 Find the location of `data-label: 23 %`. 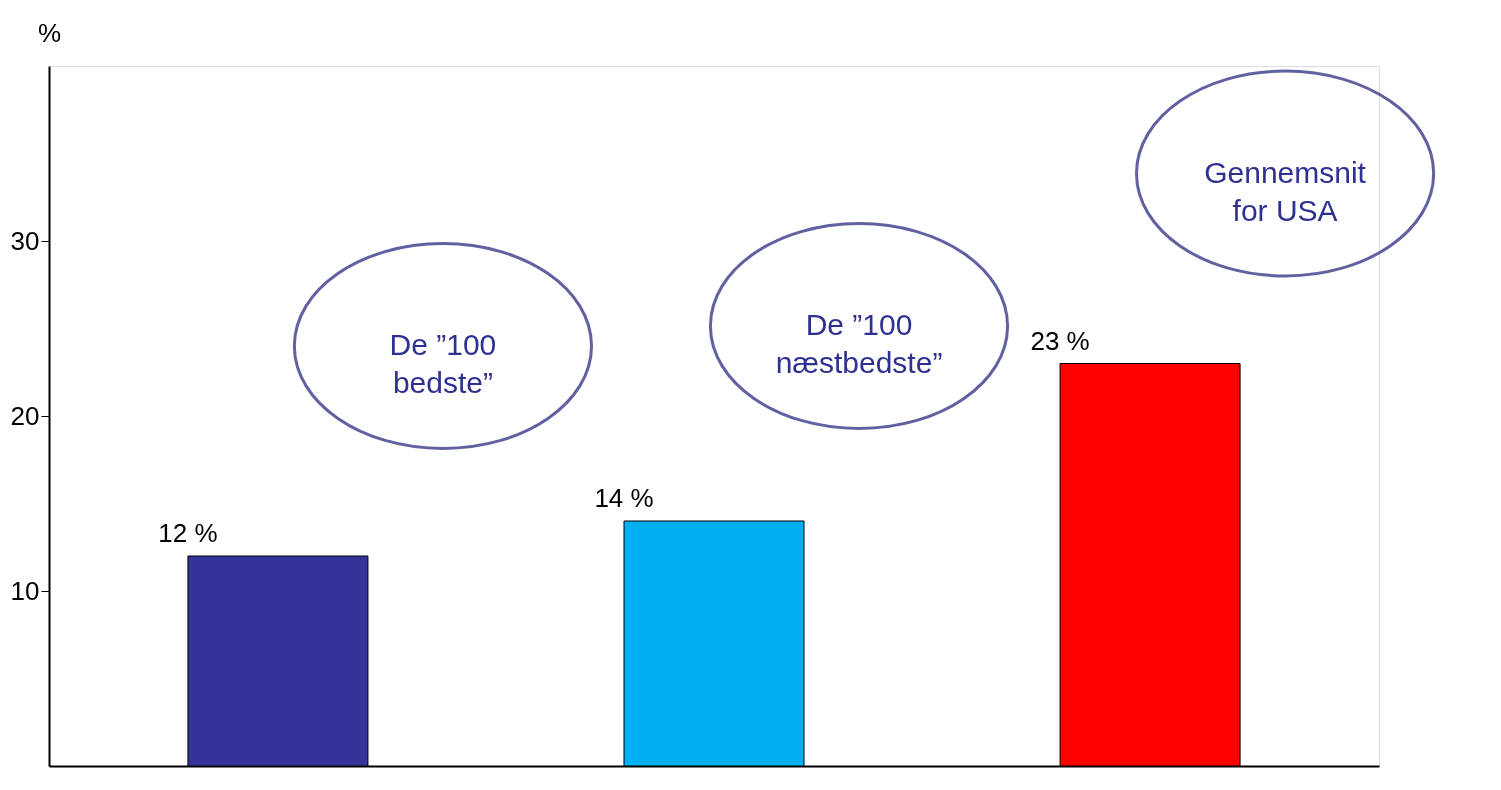

data-label: 23 % is located at coordinates (1060, 340).